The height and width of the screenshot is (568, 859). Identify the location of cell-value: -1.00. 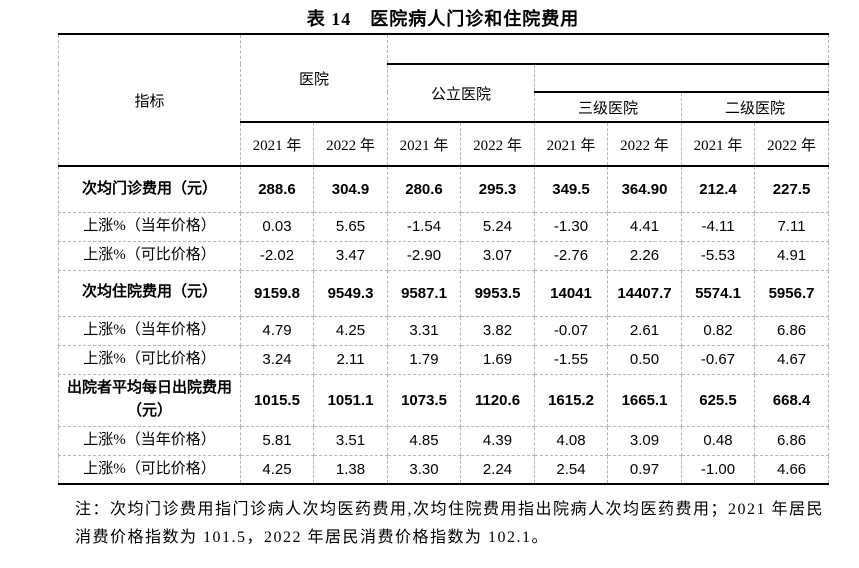
(718, 469).